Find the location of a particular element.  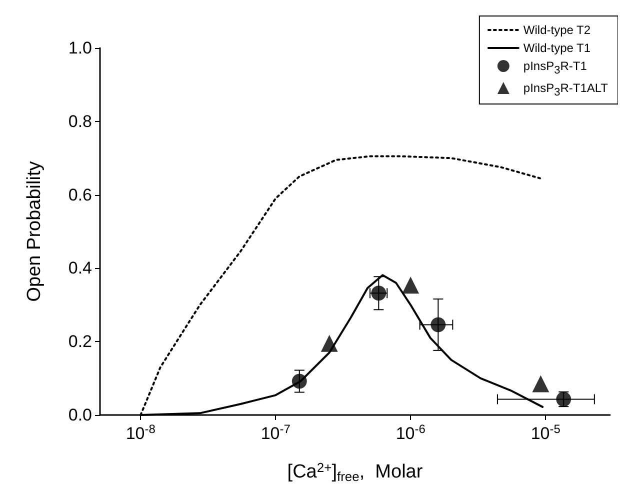

y-tick-label: 0.6 is located at coordinates (80, 194).